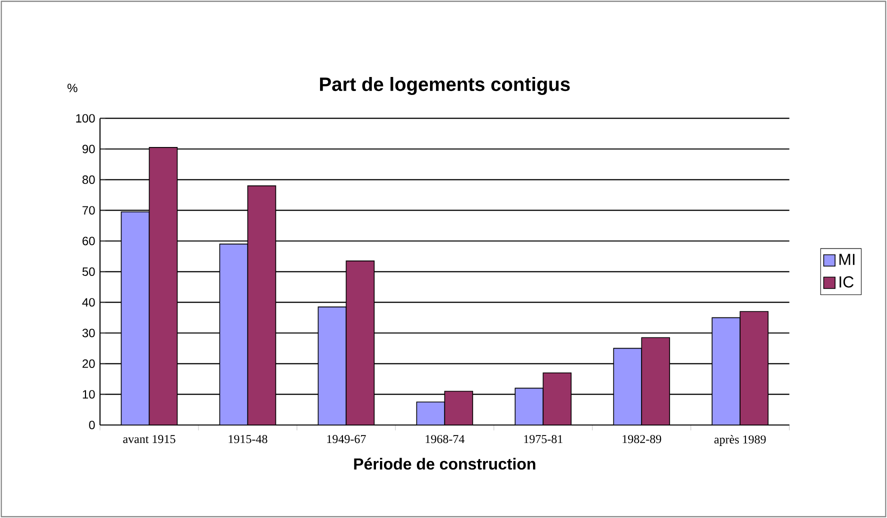 This screenshot has height=518, width=887. Describe the element at coordinates (88, 179) in the screenshot. I see `y-tick-label: 80` at that location.